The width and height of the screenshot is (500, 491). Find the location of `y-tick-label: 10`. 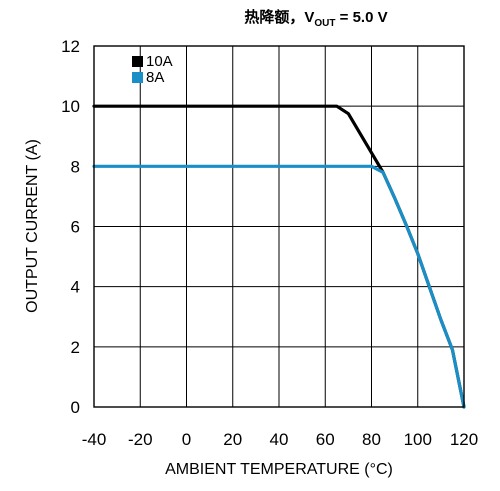

y-tick-label: 10 is located at coordinates (70, 106).